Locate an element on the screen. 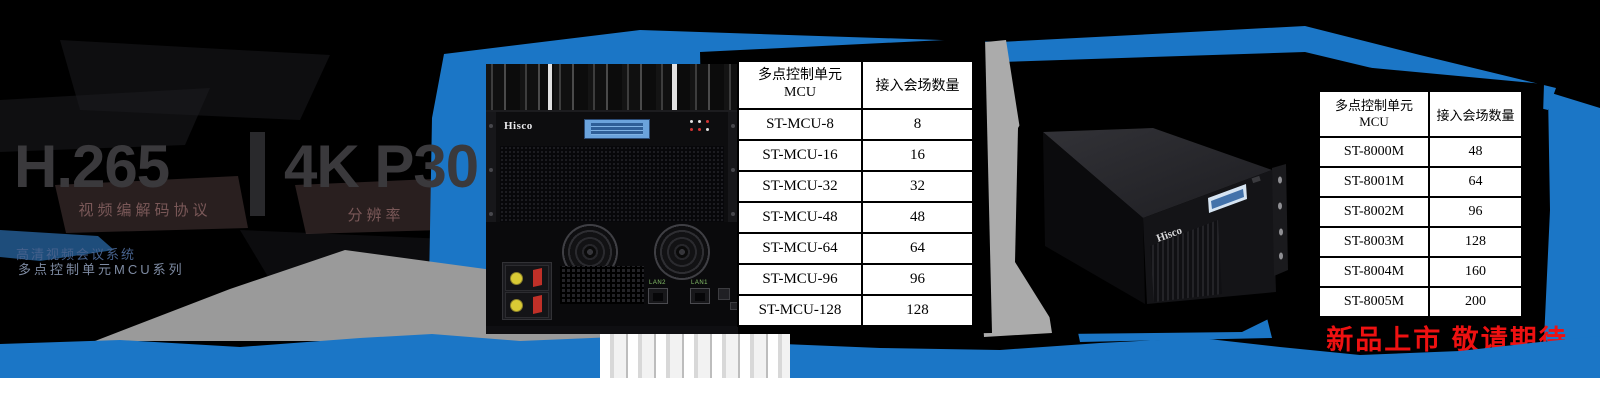 Image resolution: width=1600 pixels, height=400 pixels. header-capacity: 接入会场数量 is located at coordinates (1475, 114).